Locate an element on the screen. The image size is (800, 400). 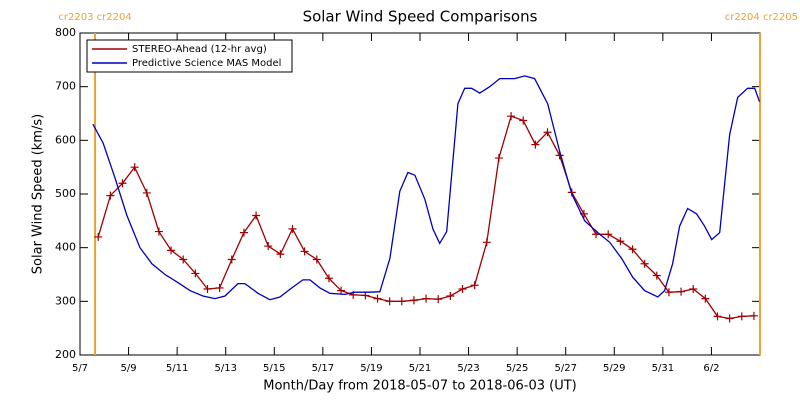
x-tick-label: 5/13 is located at coordinates (225, 368).